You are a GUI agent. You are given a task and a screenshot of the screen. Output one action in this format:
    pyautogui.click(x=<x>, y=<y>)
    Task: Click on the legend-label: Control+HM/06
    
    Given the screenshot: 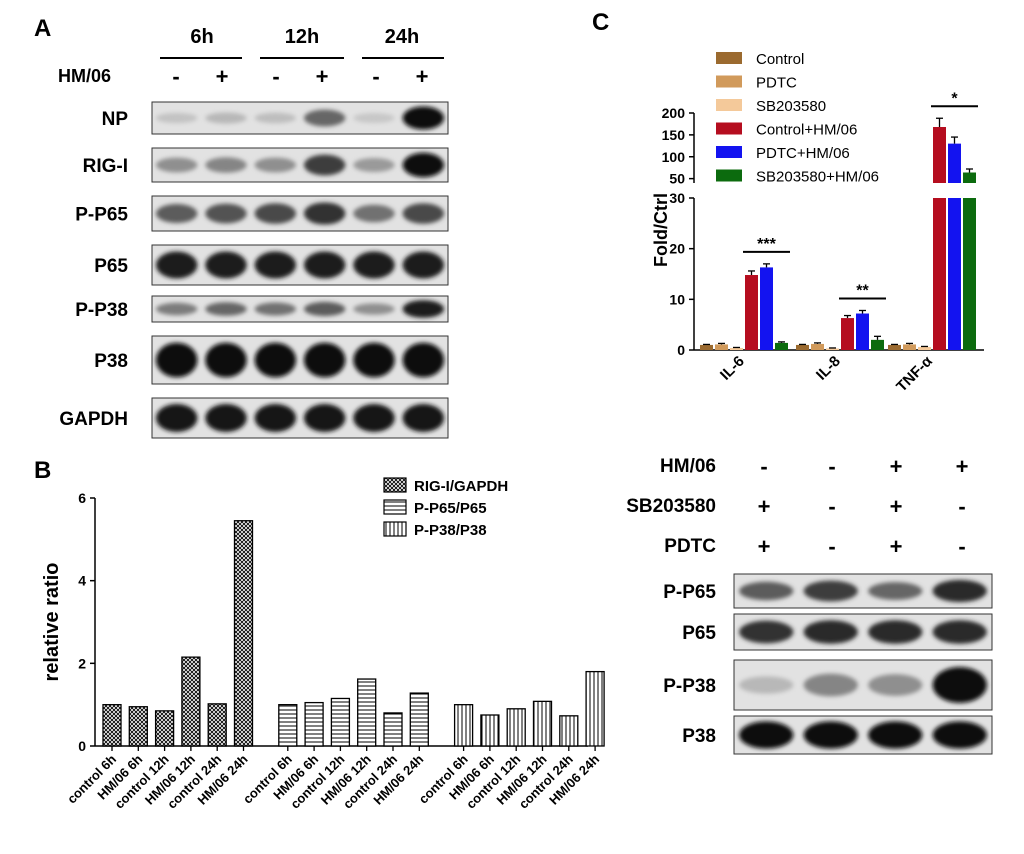 What is the action you would take?
    pyautogui.click(x=806, y=130)
    